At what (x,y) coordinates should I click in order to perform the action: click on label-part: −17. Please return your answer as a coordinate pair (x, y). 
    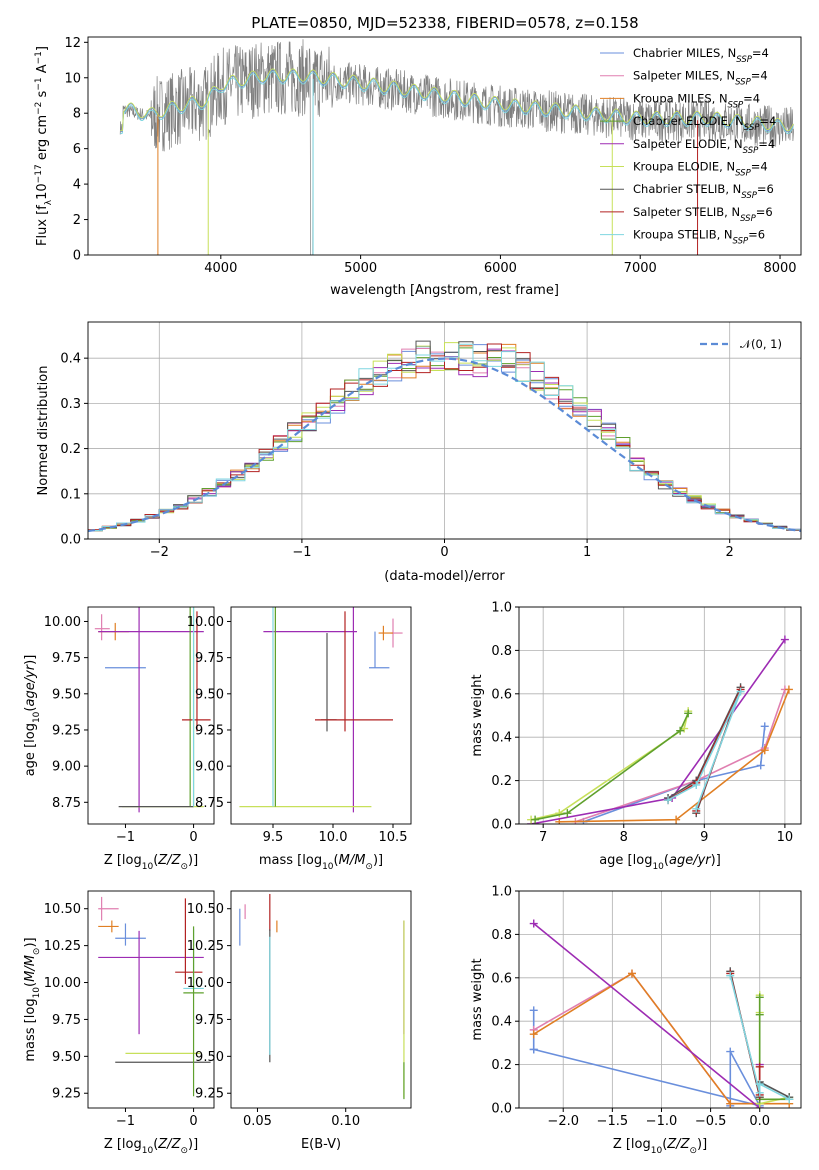
    Looking at the image, I should click on (39, 173).